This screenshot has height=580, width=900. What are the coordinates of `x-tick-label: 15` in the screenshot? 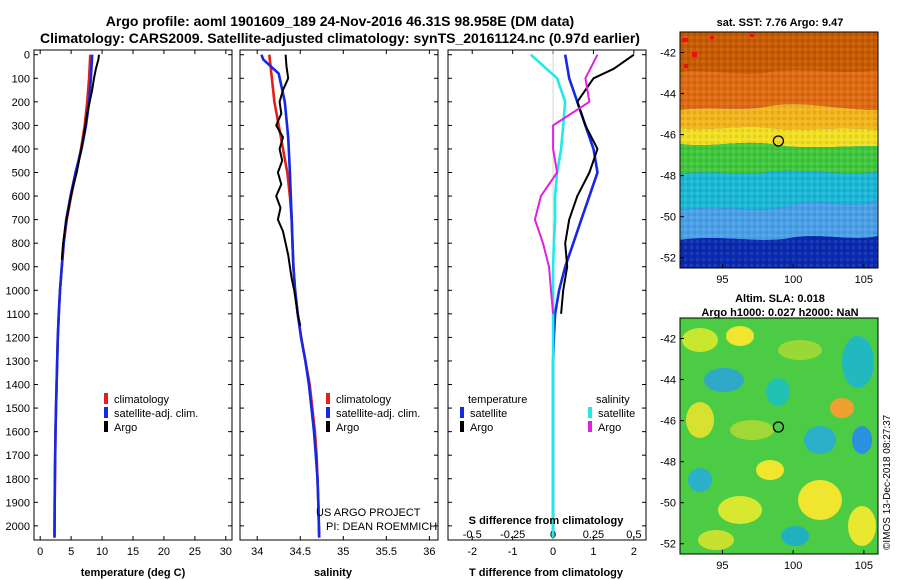 It's located at (133, 552).